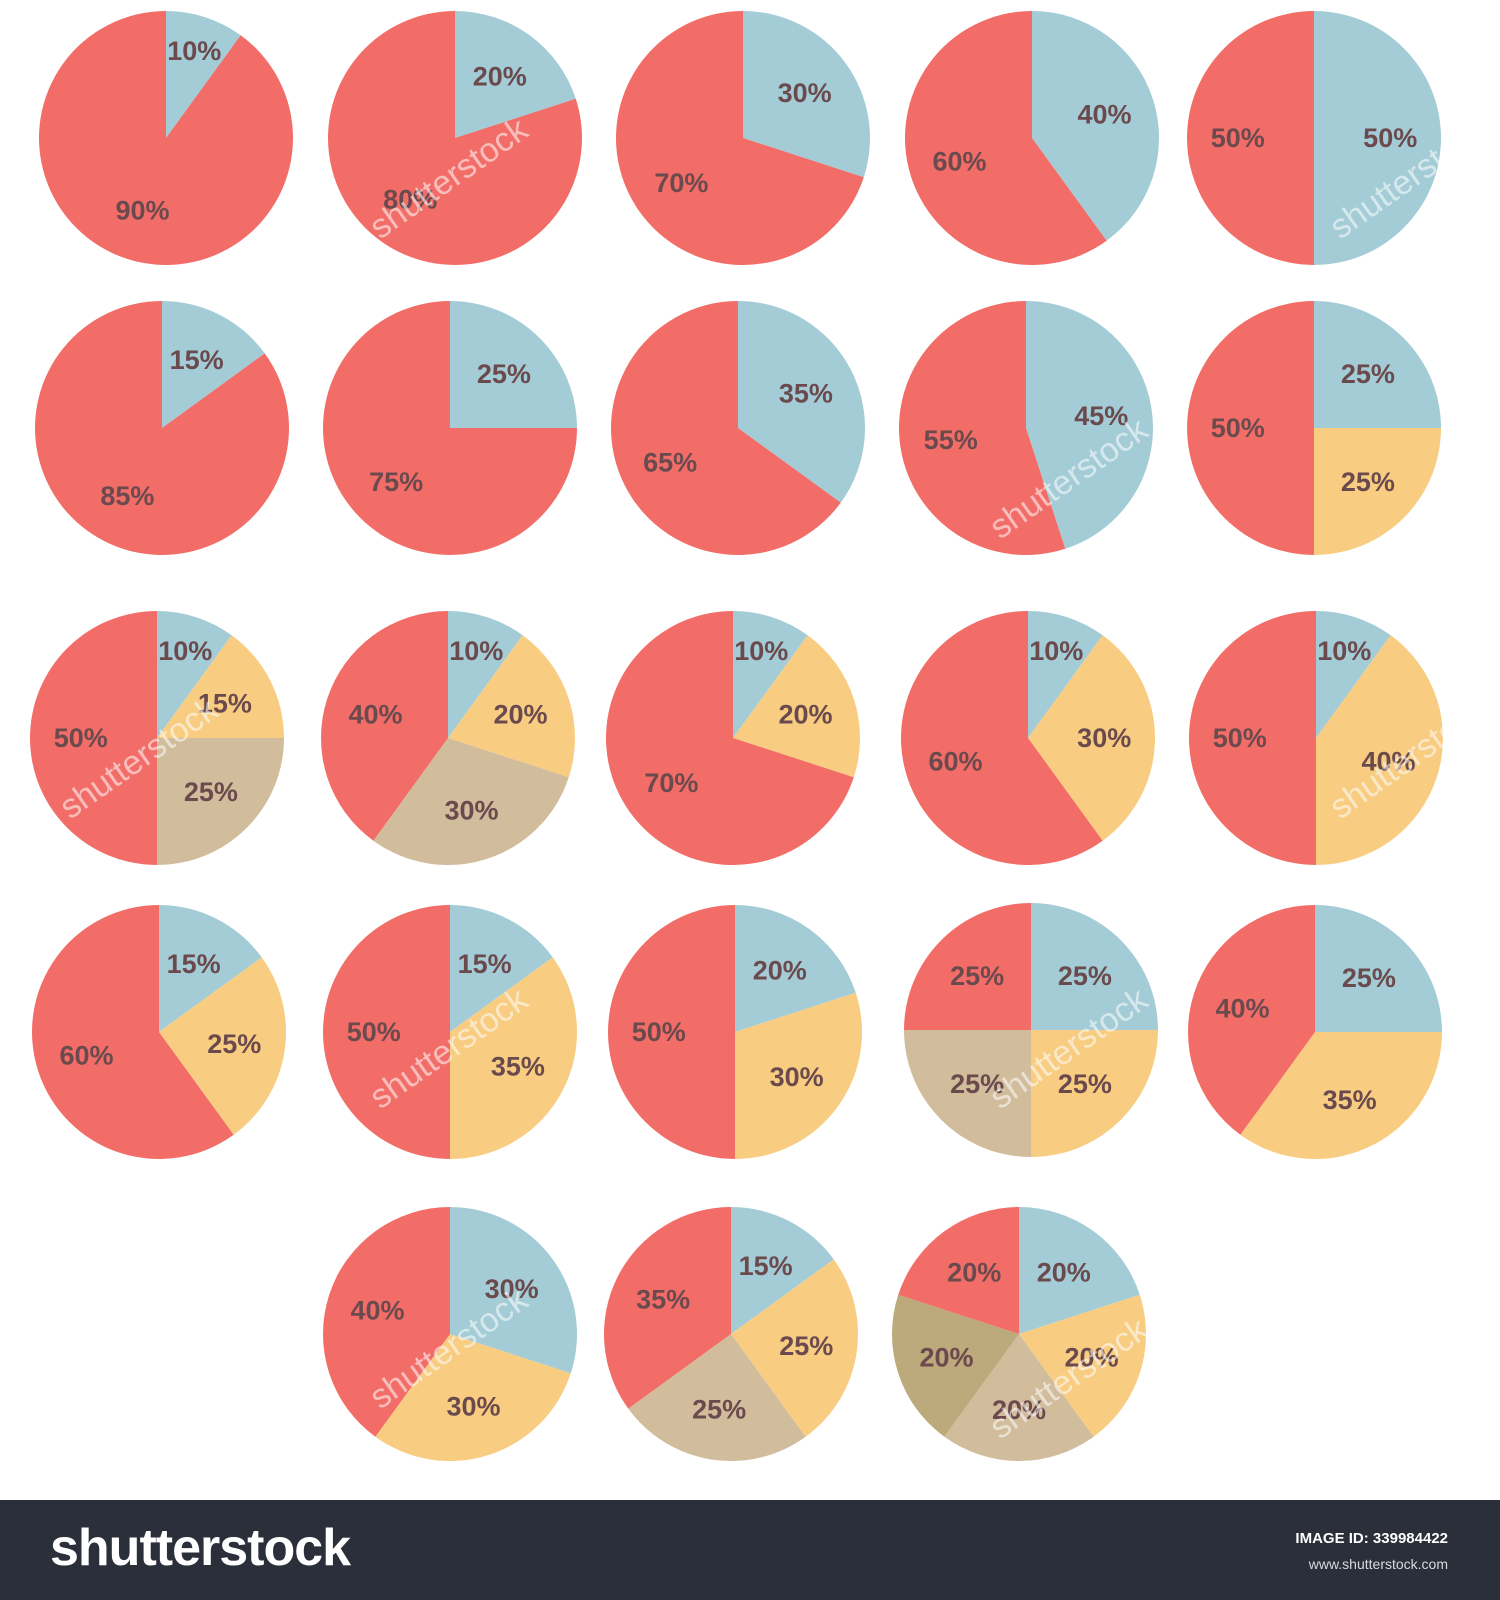 This screenshot has width=1500, height=1600. I want to click on pie-chart-8: 35% 65%, so click(738, 428).